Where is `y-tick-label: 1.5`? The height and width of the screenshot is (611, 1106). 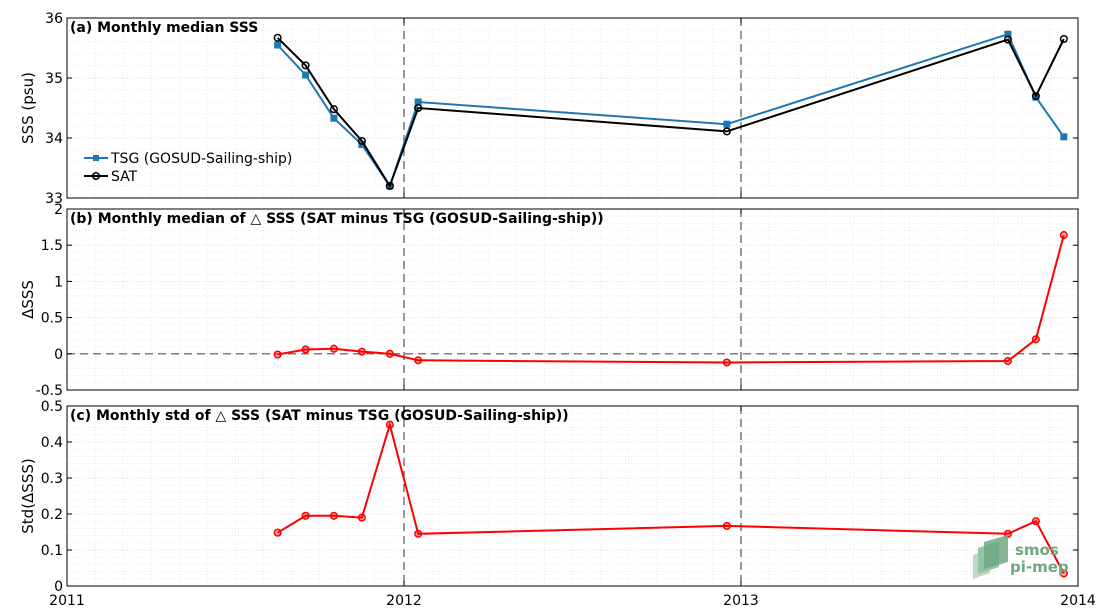 y-tick-label: 1.5 is located at coordinates (52, 246).